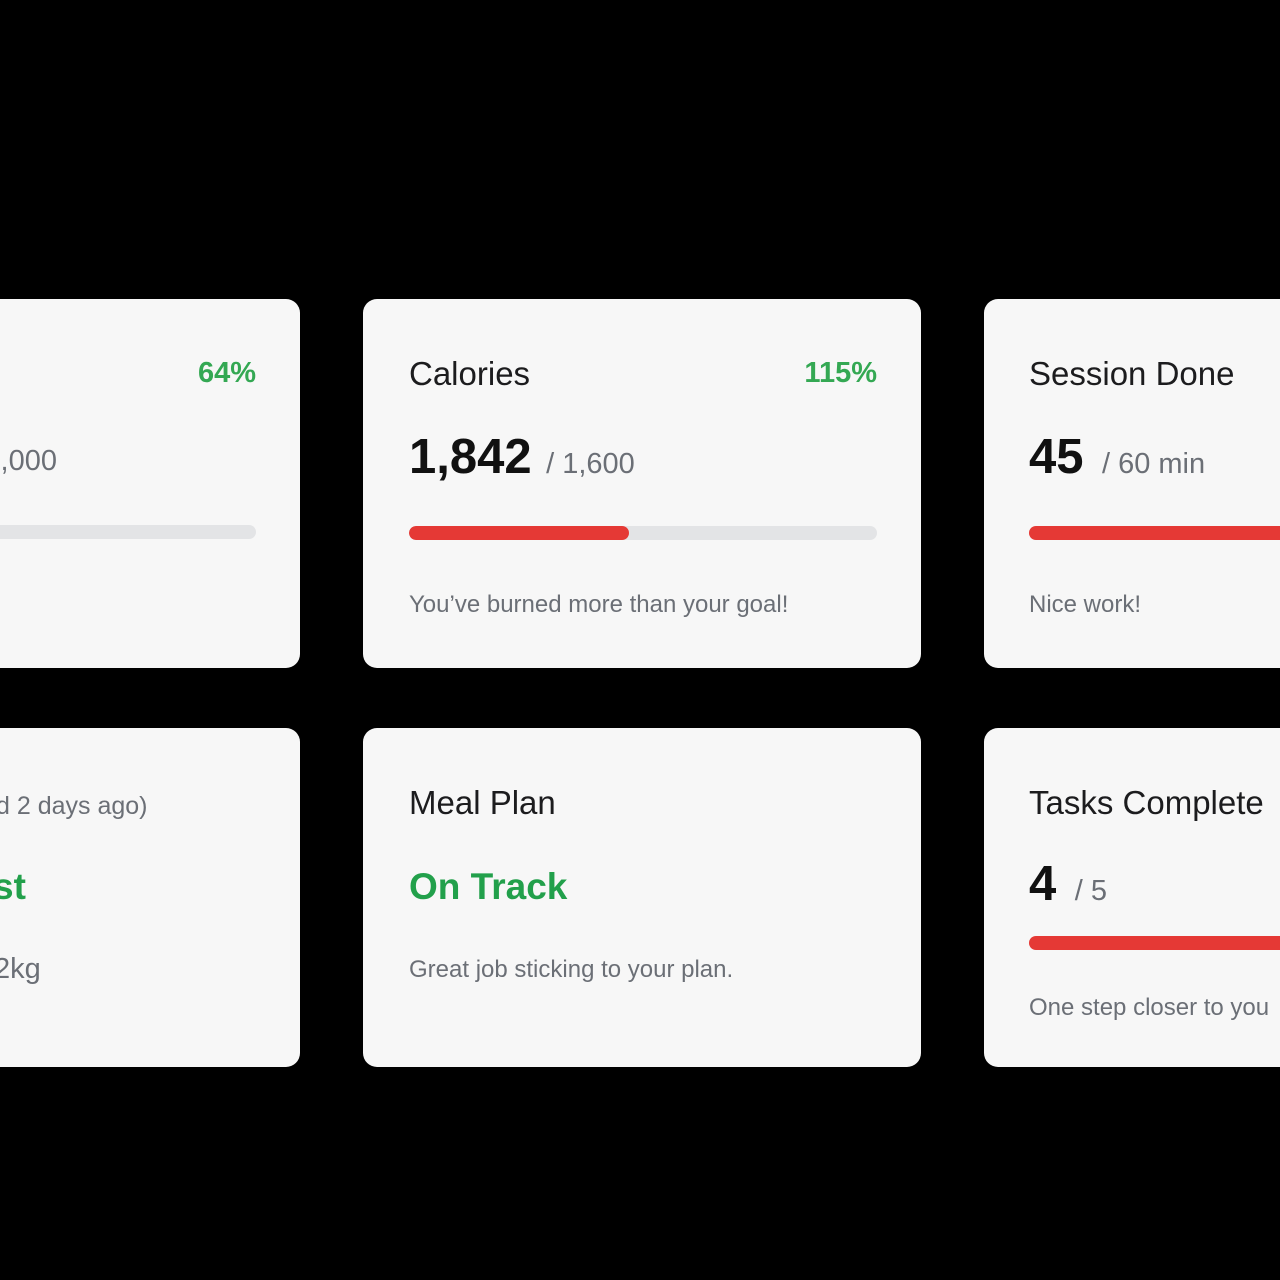 Image resolution: width=1280 pixels, height=1280 pixels. Describe the element at coordinates (150, 897) in the screenshot. I see `card-weight: d 2 days ago) st 2kg` at that location.